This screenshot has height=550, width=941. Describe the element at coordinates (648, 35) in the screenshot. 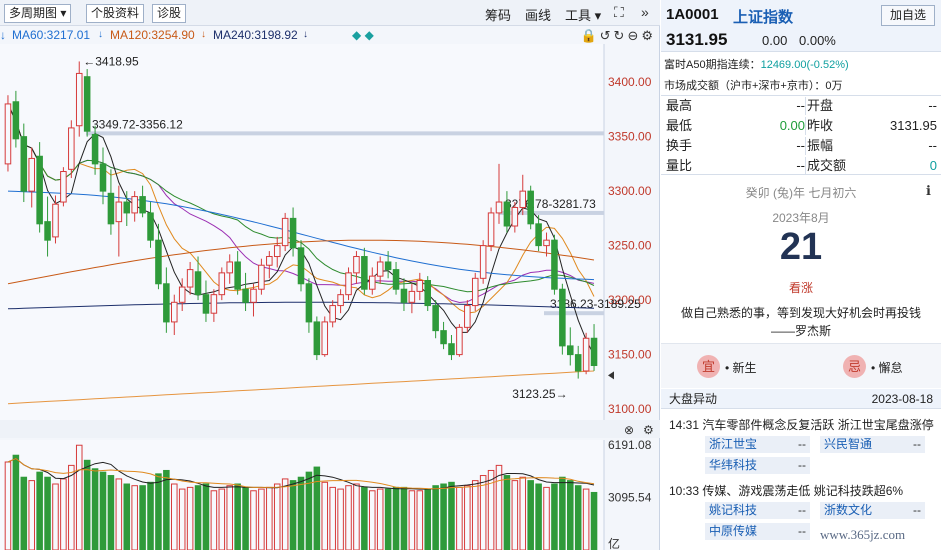

I see `gear-icon: ⚙` at that location.